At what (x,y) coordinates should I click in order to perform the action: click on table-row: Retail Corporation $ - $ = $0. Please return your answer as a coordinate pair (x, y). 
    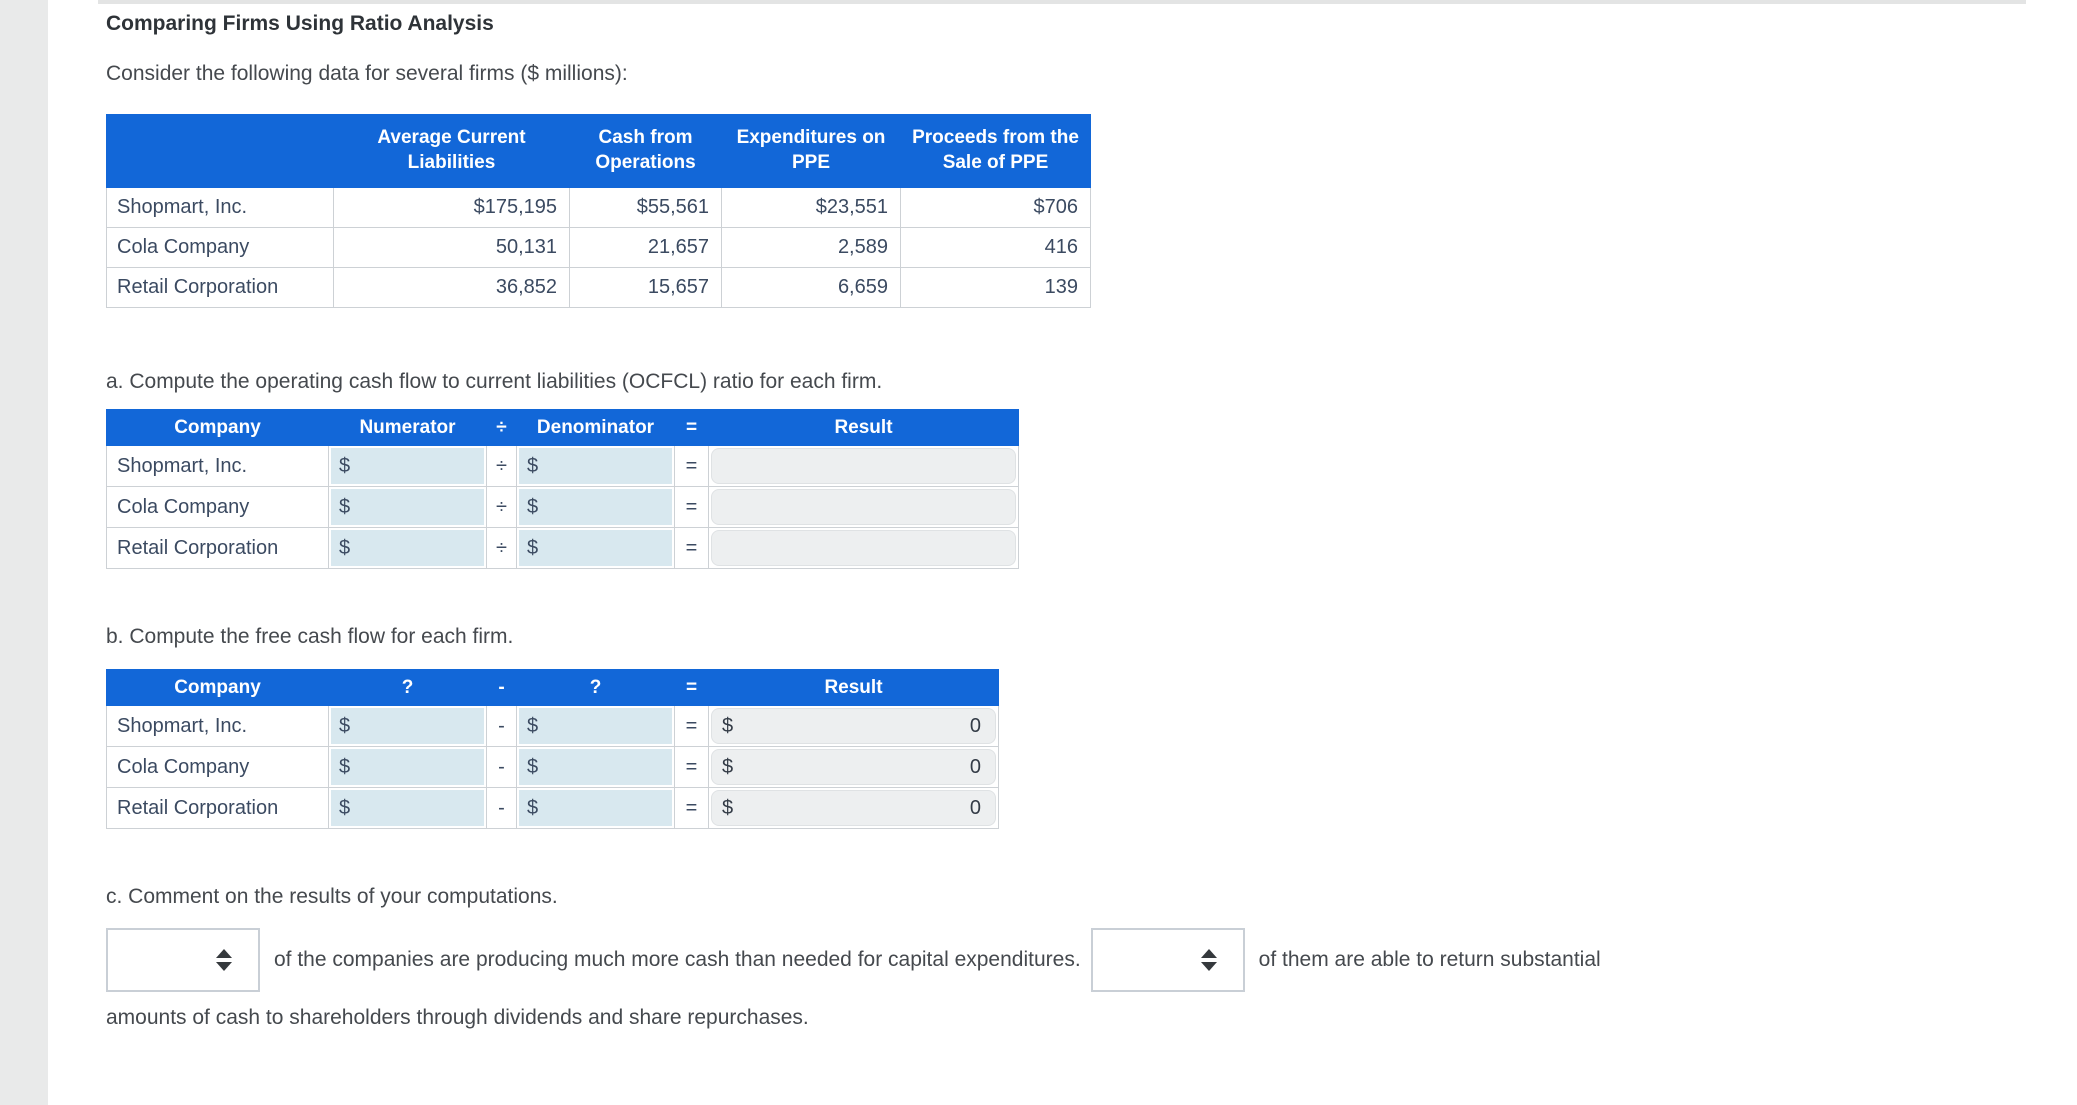
    Looking at the image, I should click on (552, 808).